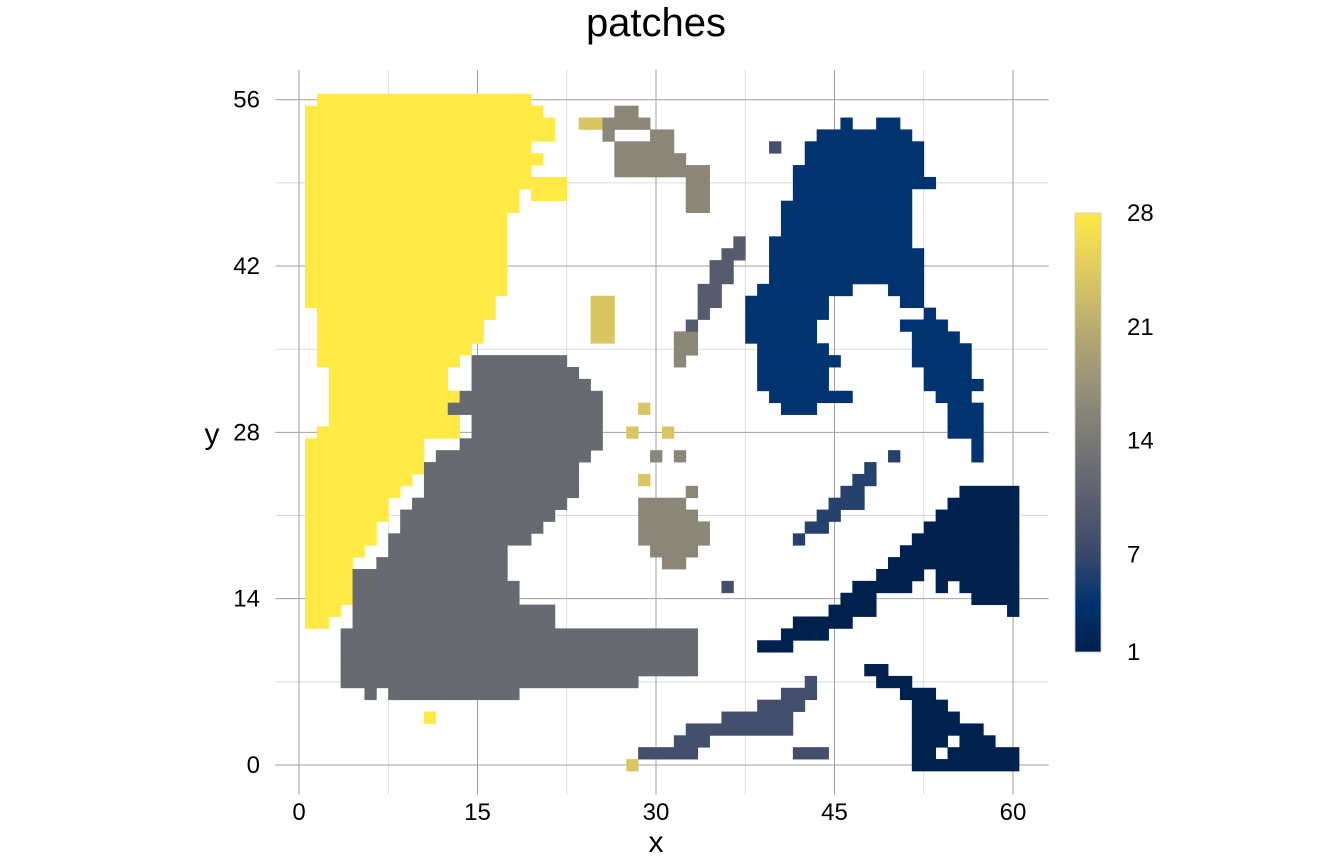 This screenshot has height=865, width=1344. I want to click on x-axis-label: x, so click(656, 842).